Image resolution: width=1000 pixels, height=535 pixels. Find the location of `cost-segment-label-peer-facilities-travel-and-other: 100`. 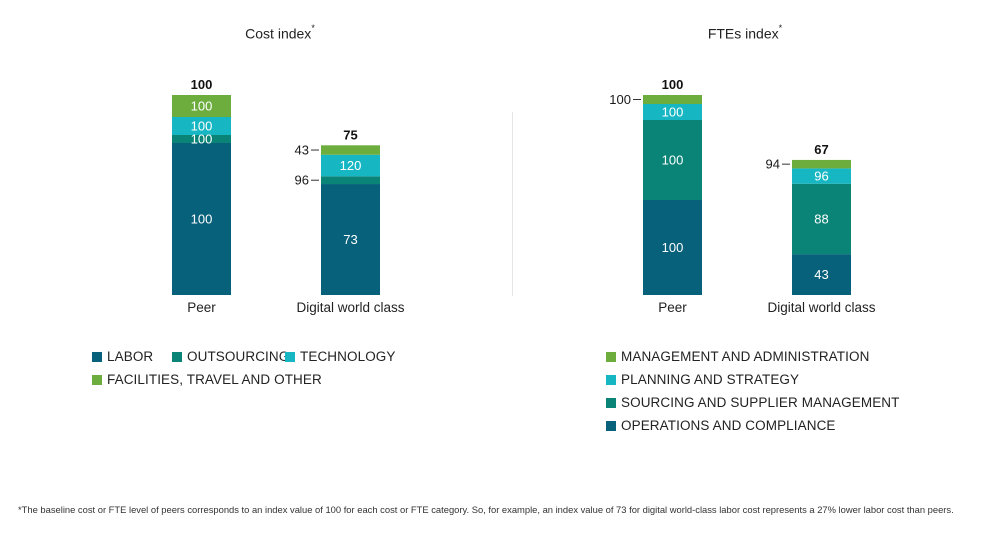

cost-segment-label-peer-facilities-travel-and-other: 100 is located at coordinates (202, 106).